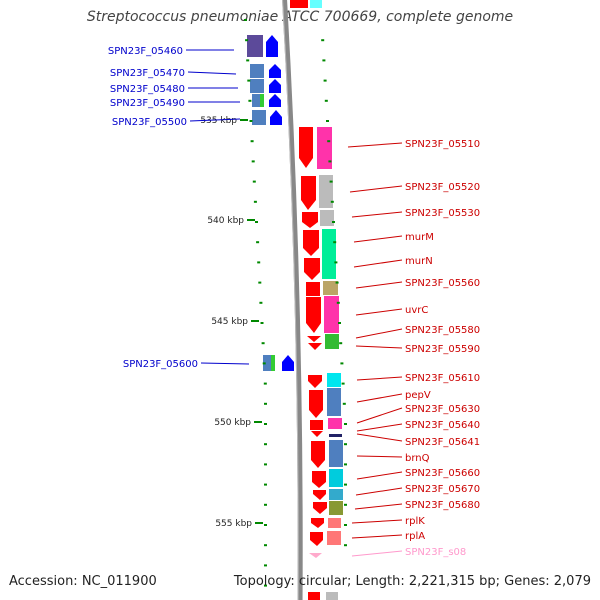 The width and height of the screenshot is (600, 600). What do you see at coordinates (218, 121) in the screenshot?
I see `ruler-tick-label: 535 kbp` at bounding box center [218, 121].